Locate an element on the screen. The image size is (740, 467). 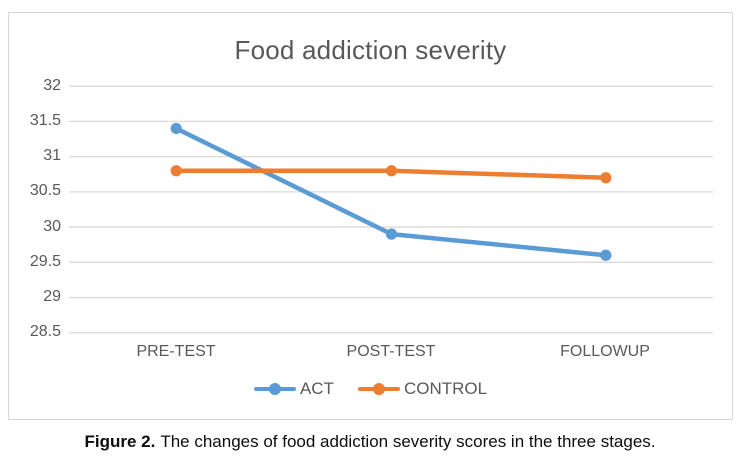
y-axis-tick-label: 30 is located at coordinates (52, 226).